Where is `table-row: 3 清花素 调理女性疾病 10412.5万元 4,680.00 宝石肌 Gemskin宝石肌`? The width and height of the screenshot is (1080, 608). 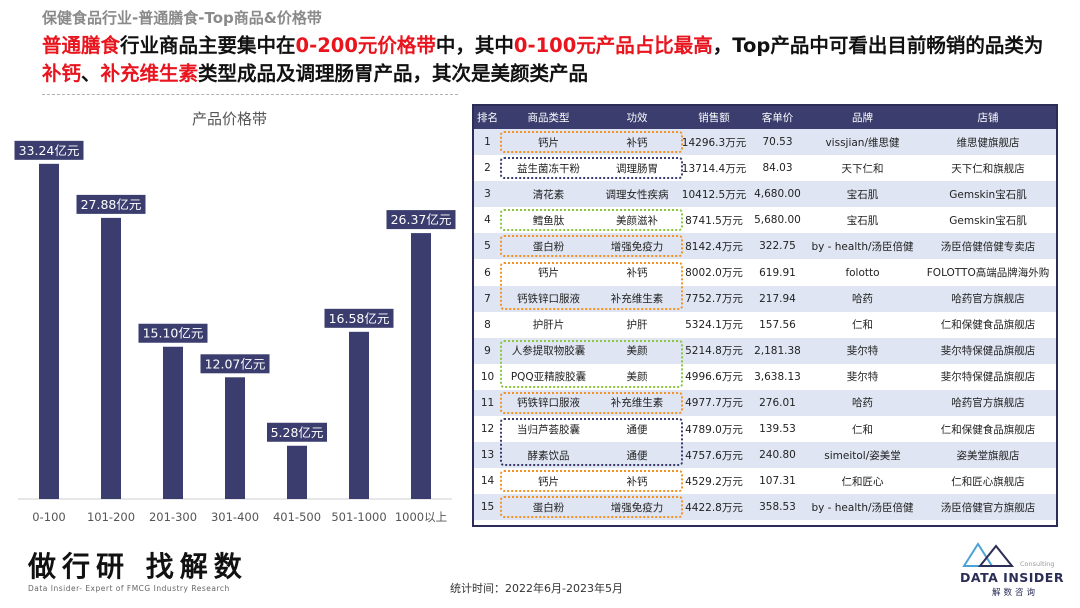 table-row: 3 清花素 调理女性疾病 10412.5万元 4,680.00 宝石肌 Gemskin宝石肌 is located at coordinates (765, 194).